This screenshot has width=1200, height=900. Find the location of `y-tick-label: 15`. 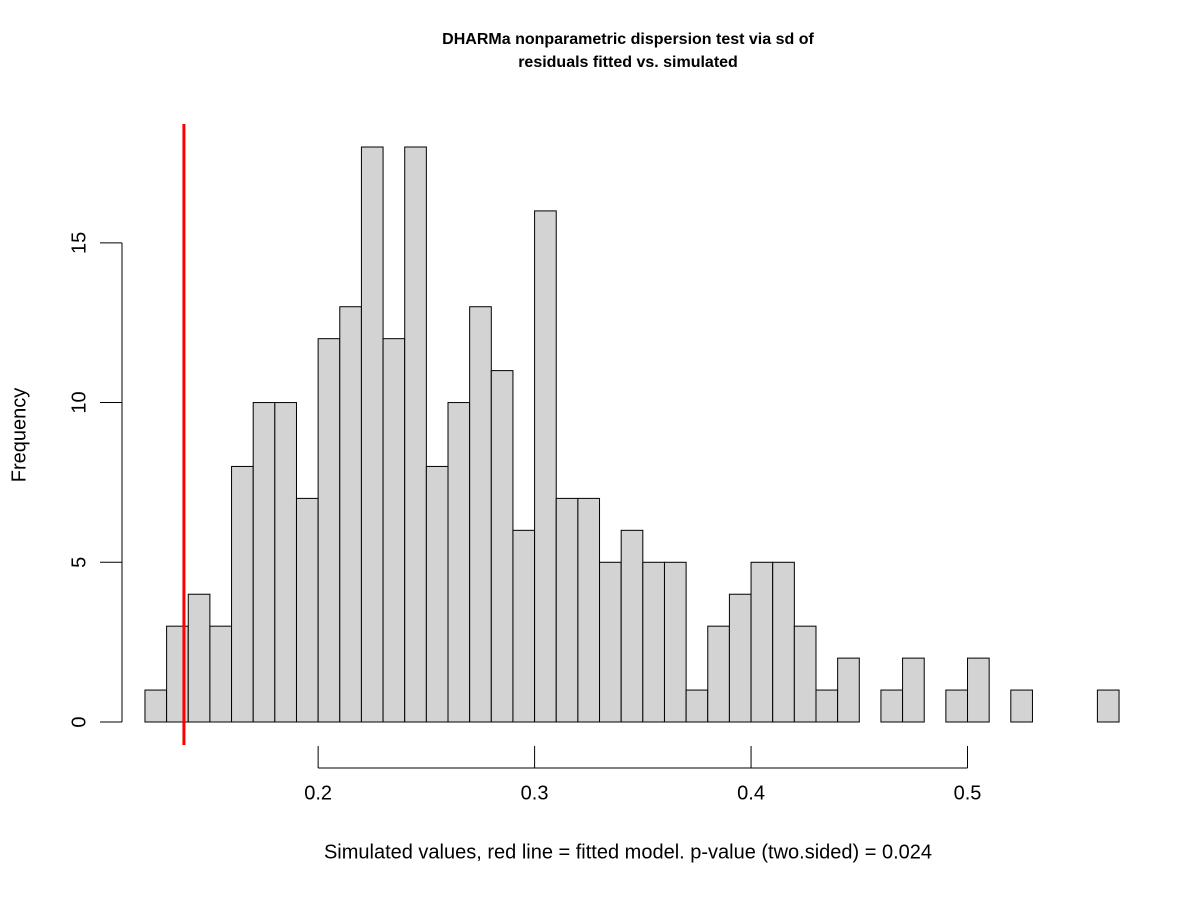

y-tick-label: 15 is located at coordinates (79, 243).